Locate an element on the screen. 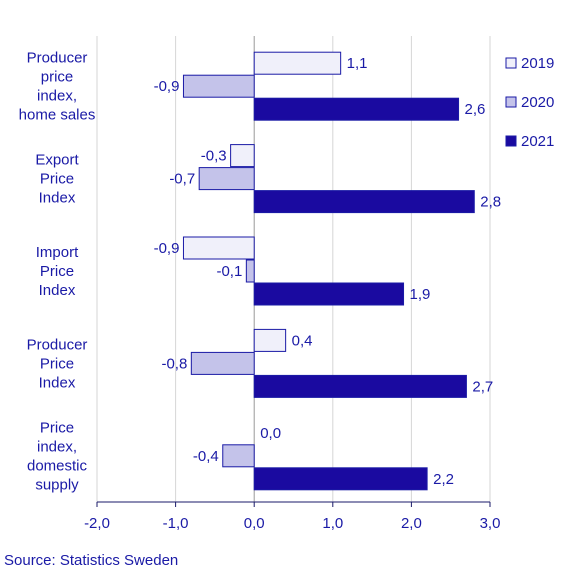 This screenshot has height=570, width=567. data-label: 2,7 is located at coordinates (482, 386).